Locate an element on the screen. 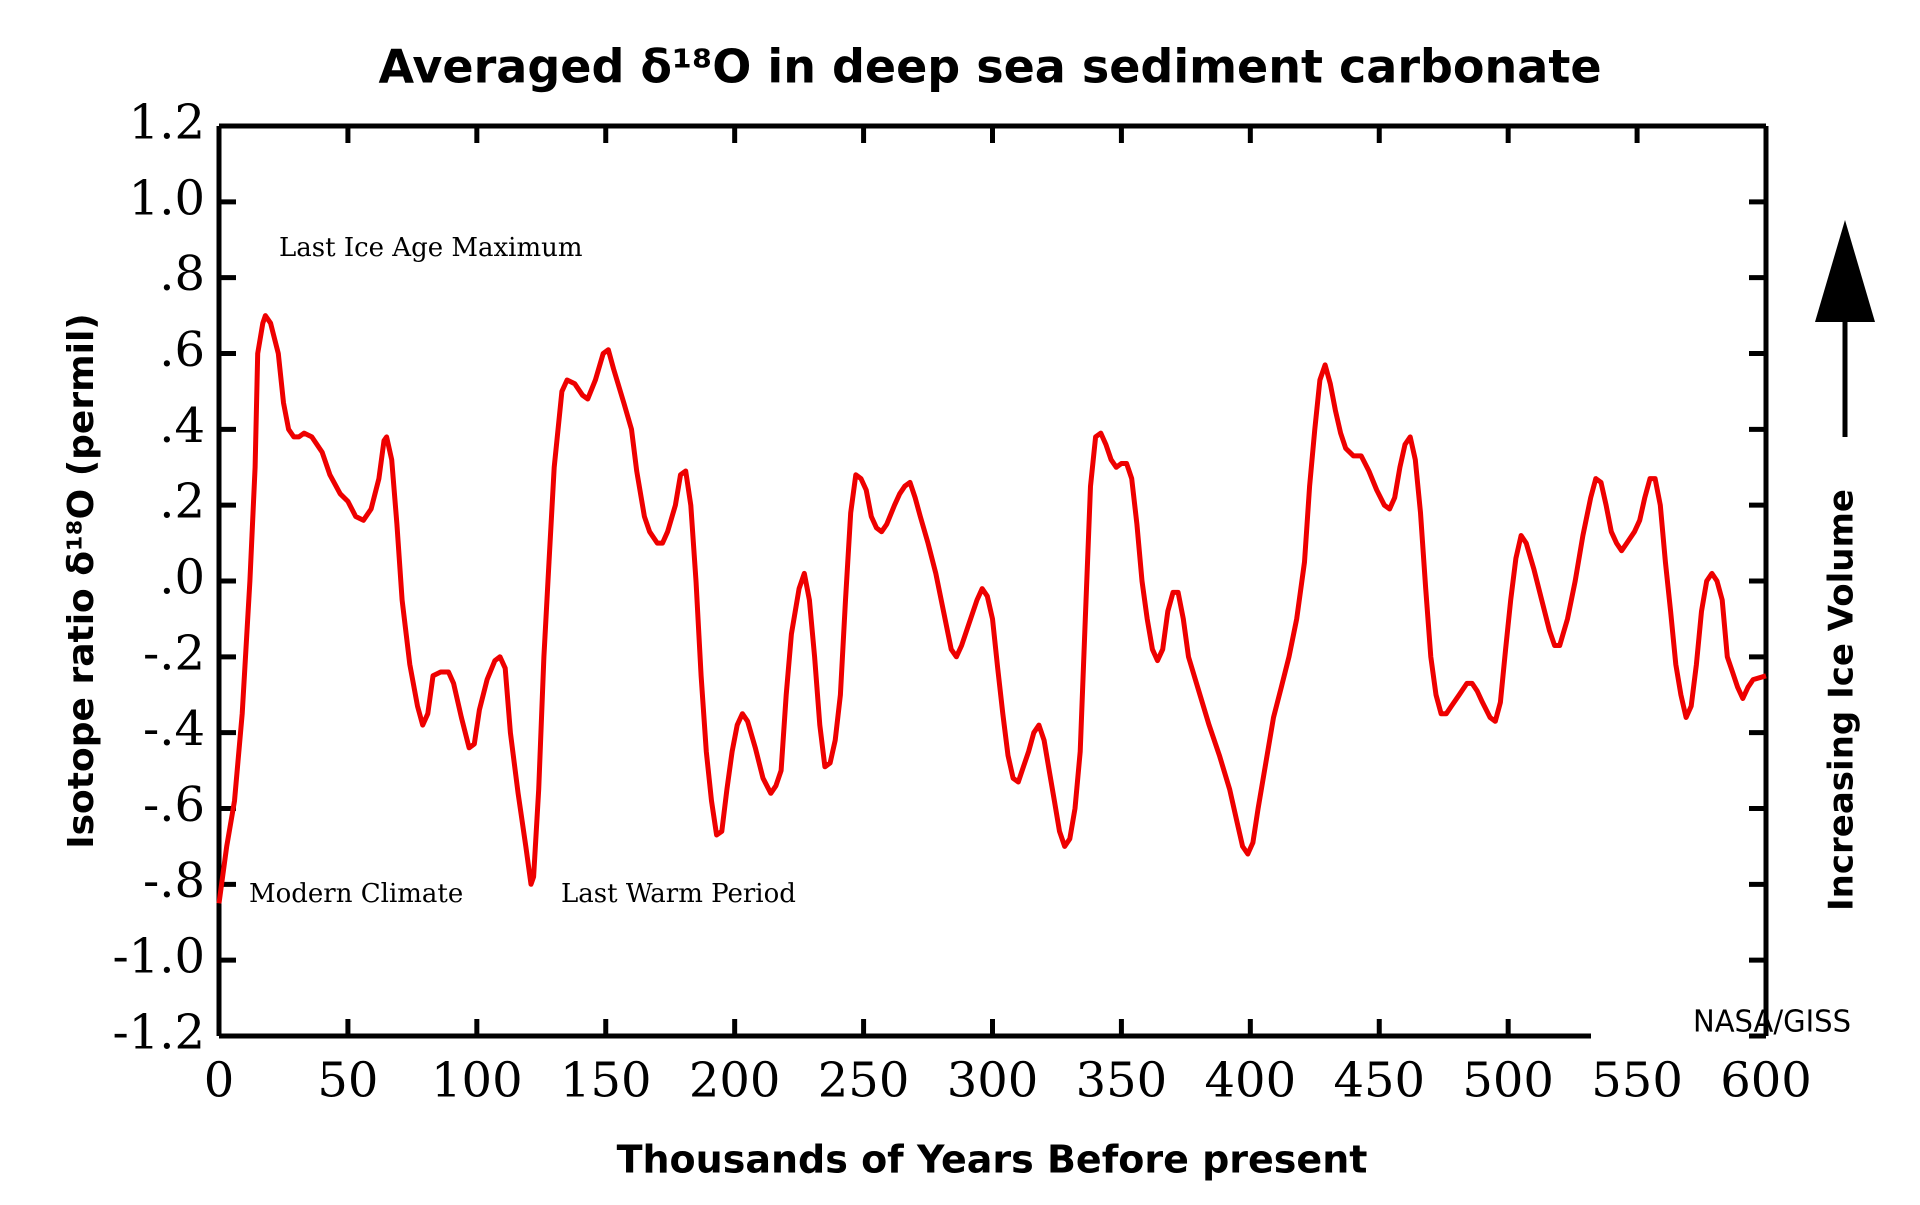  y-tick-label: 1.0 is located at coordinates (167, 198).